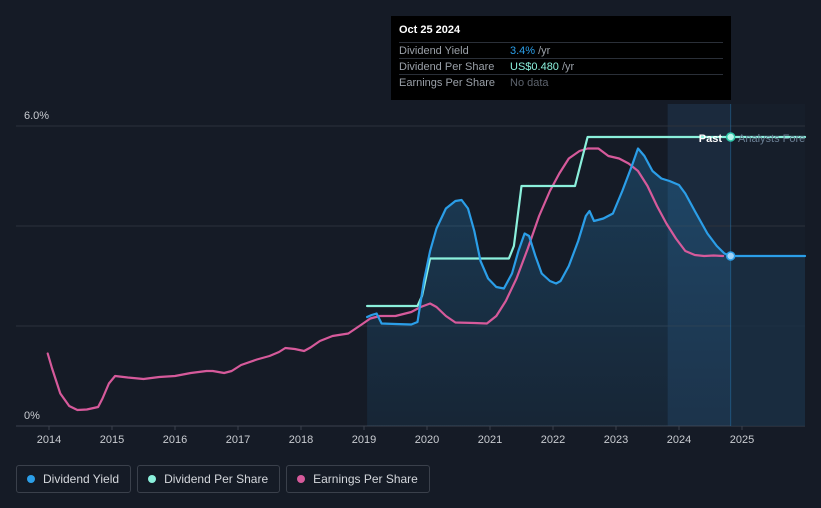  Describe the element at coordinates (175, 440) in the screenshot. I see `x-tick-label: 2016` at that location.